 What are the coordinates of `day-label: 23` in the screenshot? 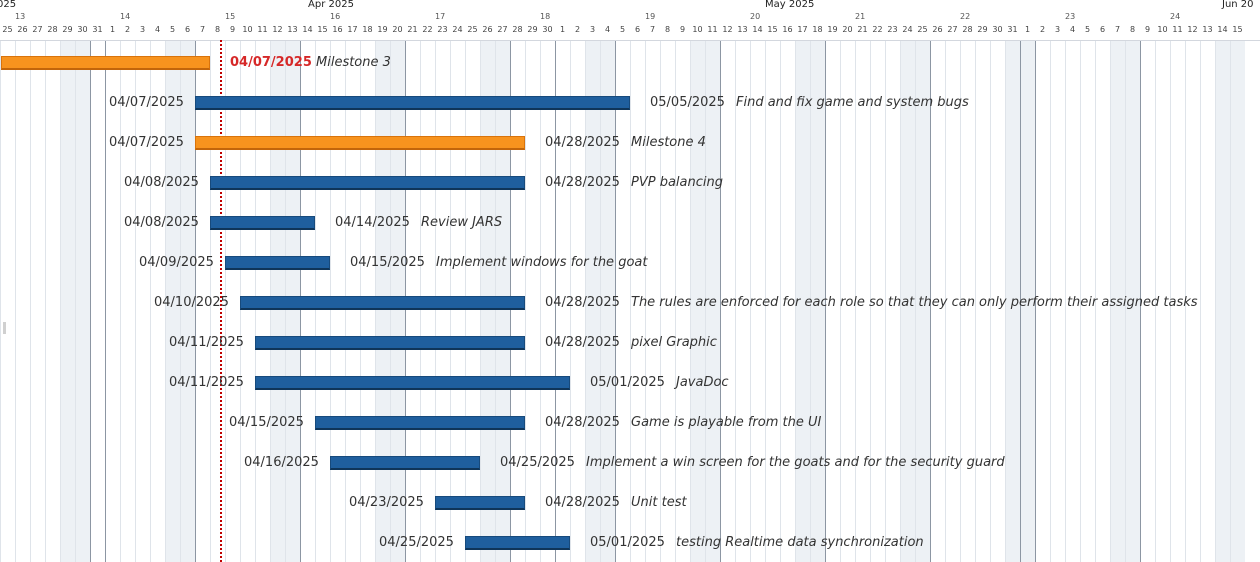 It's located at (892, 29).